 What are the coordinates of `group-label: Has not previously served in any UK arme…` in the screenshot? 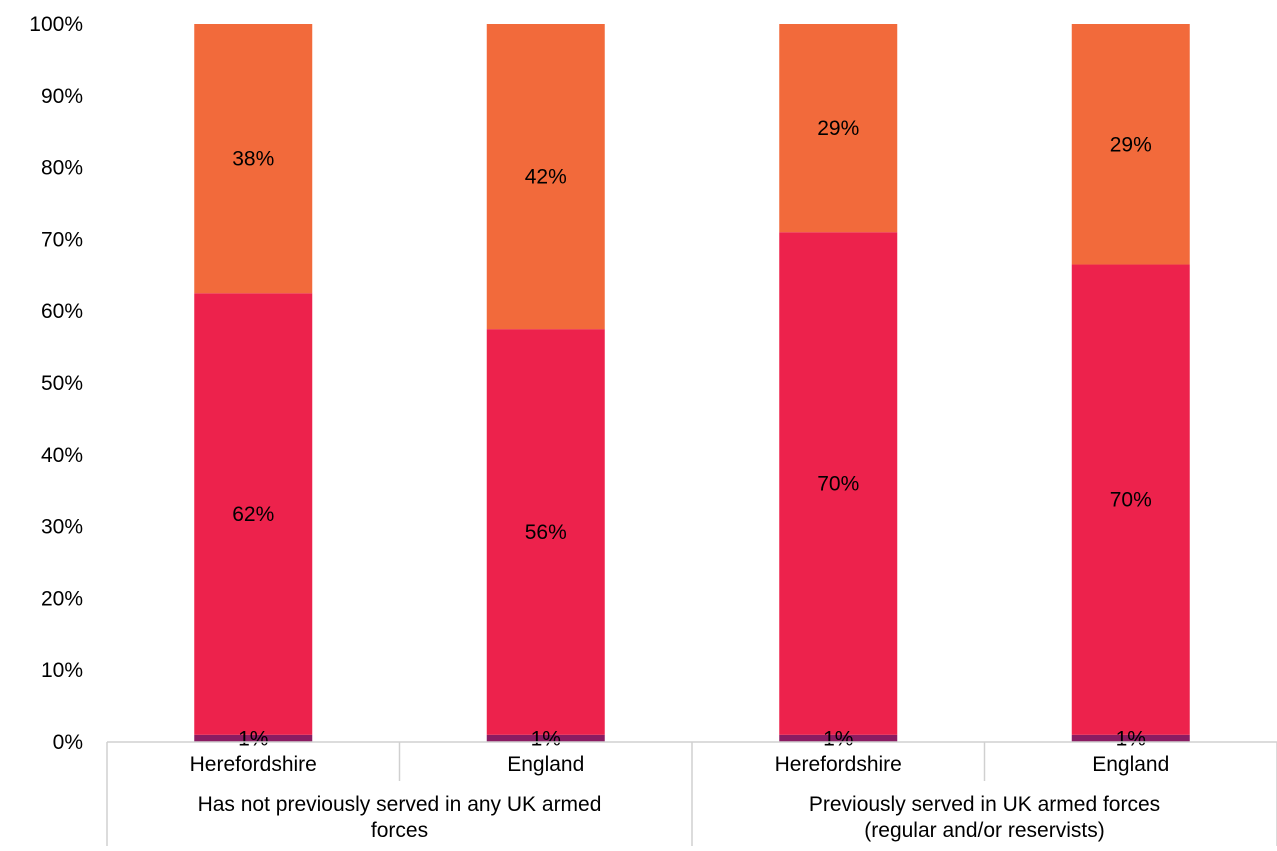 It's located at (400, 817).